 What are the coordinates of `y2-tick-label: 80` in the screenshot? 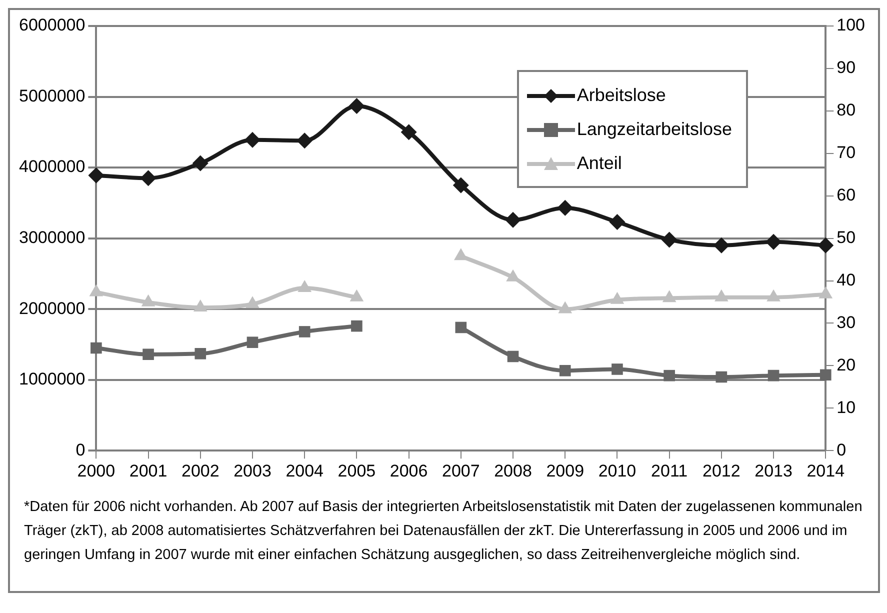 It's located at (846, 110).